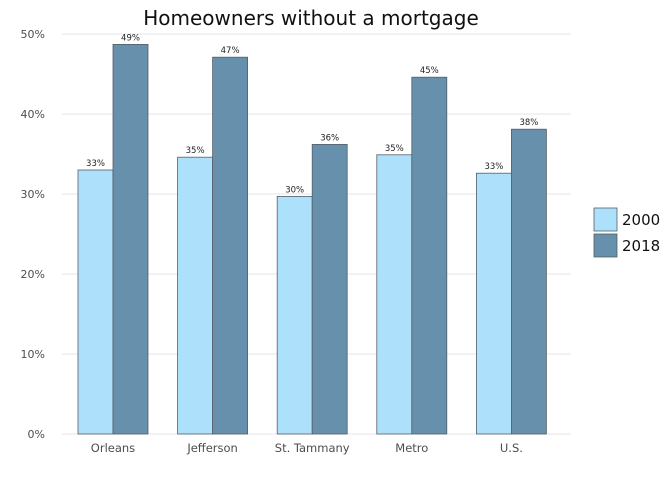 Image resolution: width=672 pixels, height=480 pixels. What do you see at coordinates (429, 71) in the screenshot?
I see `data-label: 45%` at bounding box center [429, 71].